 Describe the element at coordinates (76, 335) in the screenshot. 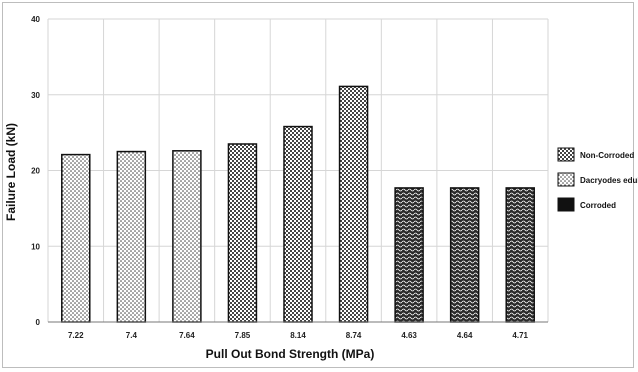

I see `x-tick-label: 7.22` at that location.